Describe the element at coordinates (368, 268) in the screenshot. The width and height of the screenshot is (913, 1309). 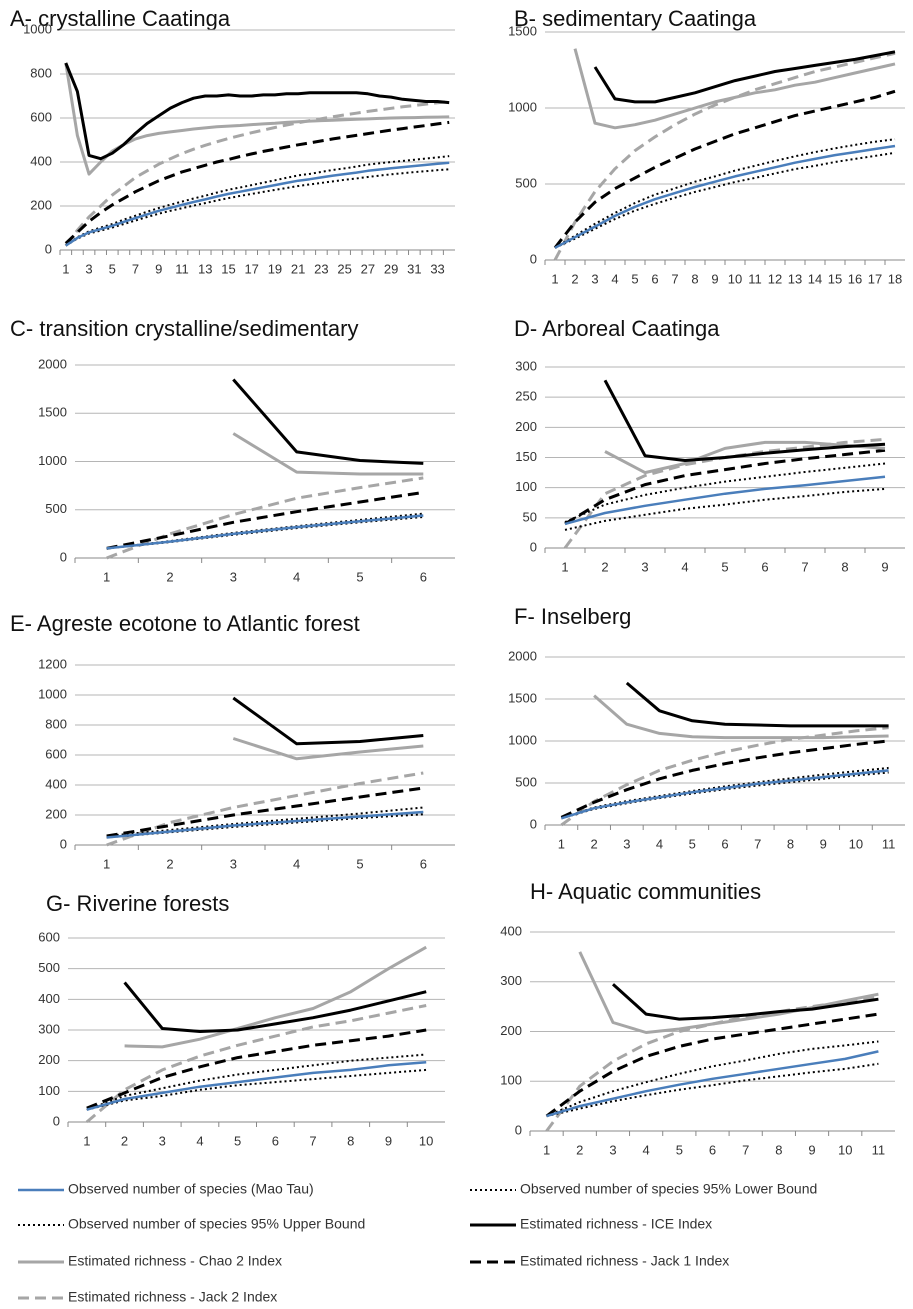
I see `x-tick-label: 27` at that location.